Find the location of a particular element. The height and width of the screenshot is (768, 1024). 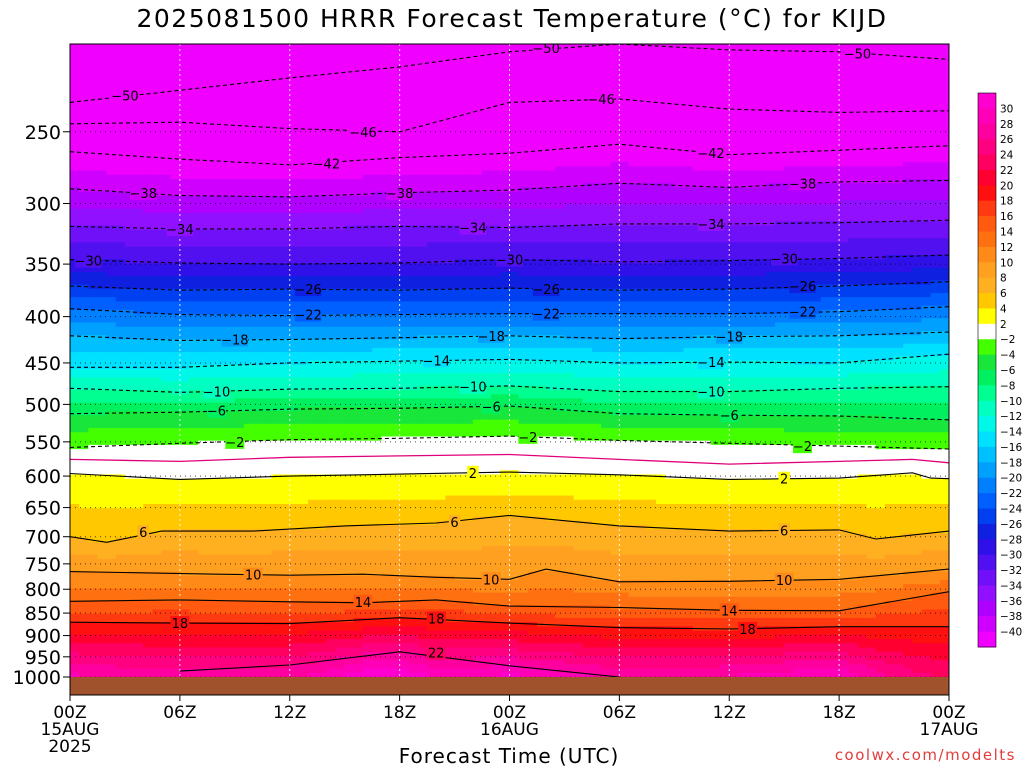

ground-surface is located at coordinates (509, 686).